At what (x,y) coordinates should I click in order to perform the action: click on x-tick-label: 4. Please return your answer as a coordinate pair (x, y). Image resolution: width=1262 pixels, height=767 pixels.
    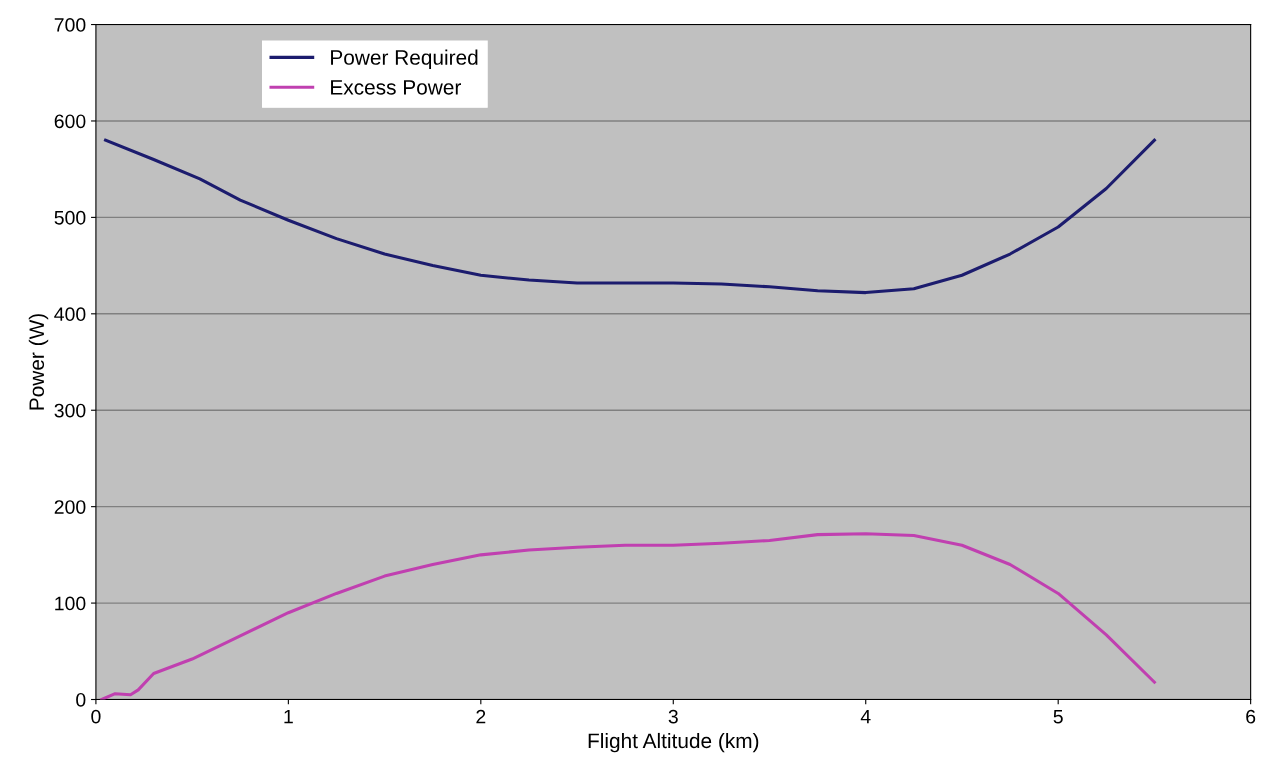
    Looking at the image, I should click on (865, 716).